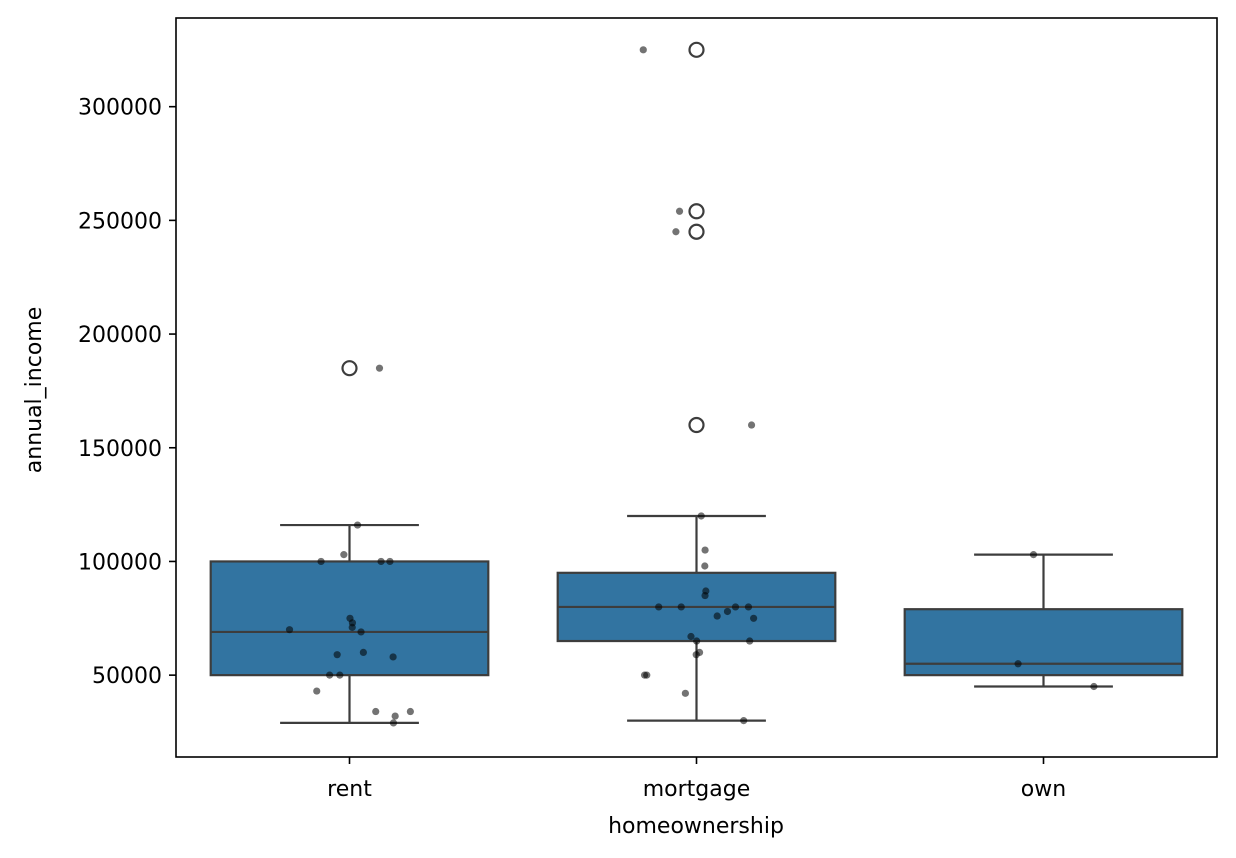 The image size is (1236, 858). Describe the element at coordinates (120, 221) in the screenshot. I see `y-tick-label: 250000` at that location.